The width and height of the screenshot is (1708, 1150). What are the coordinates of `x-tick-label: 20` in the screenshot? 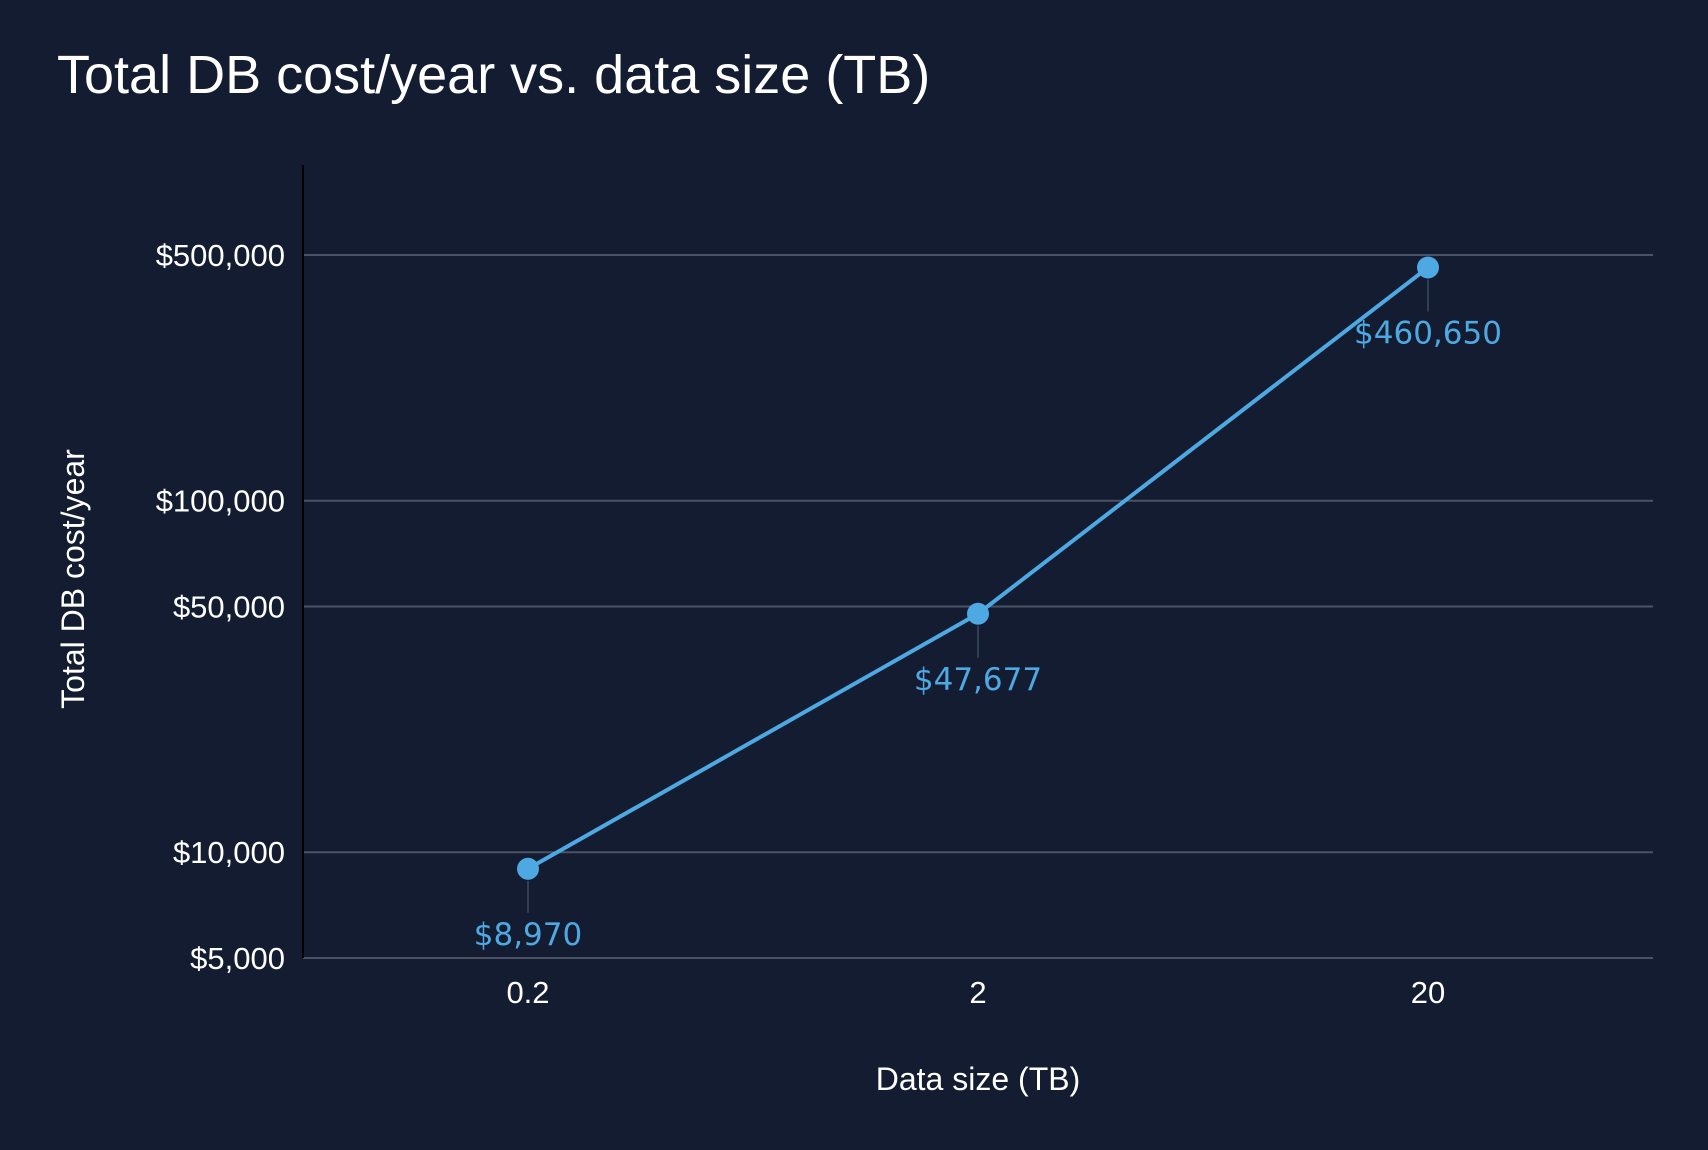 It's located at (1428, 992).